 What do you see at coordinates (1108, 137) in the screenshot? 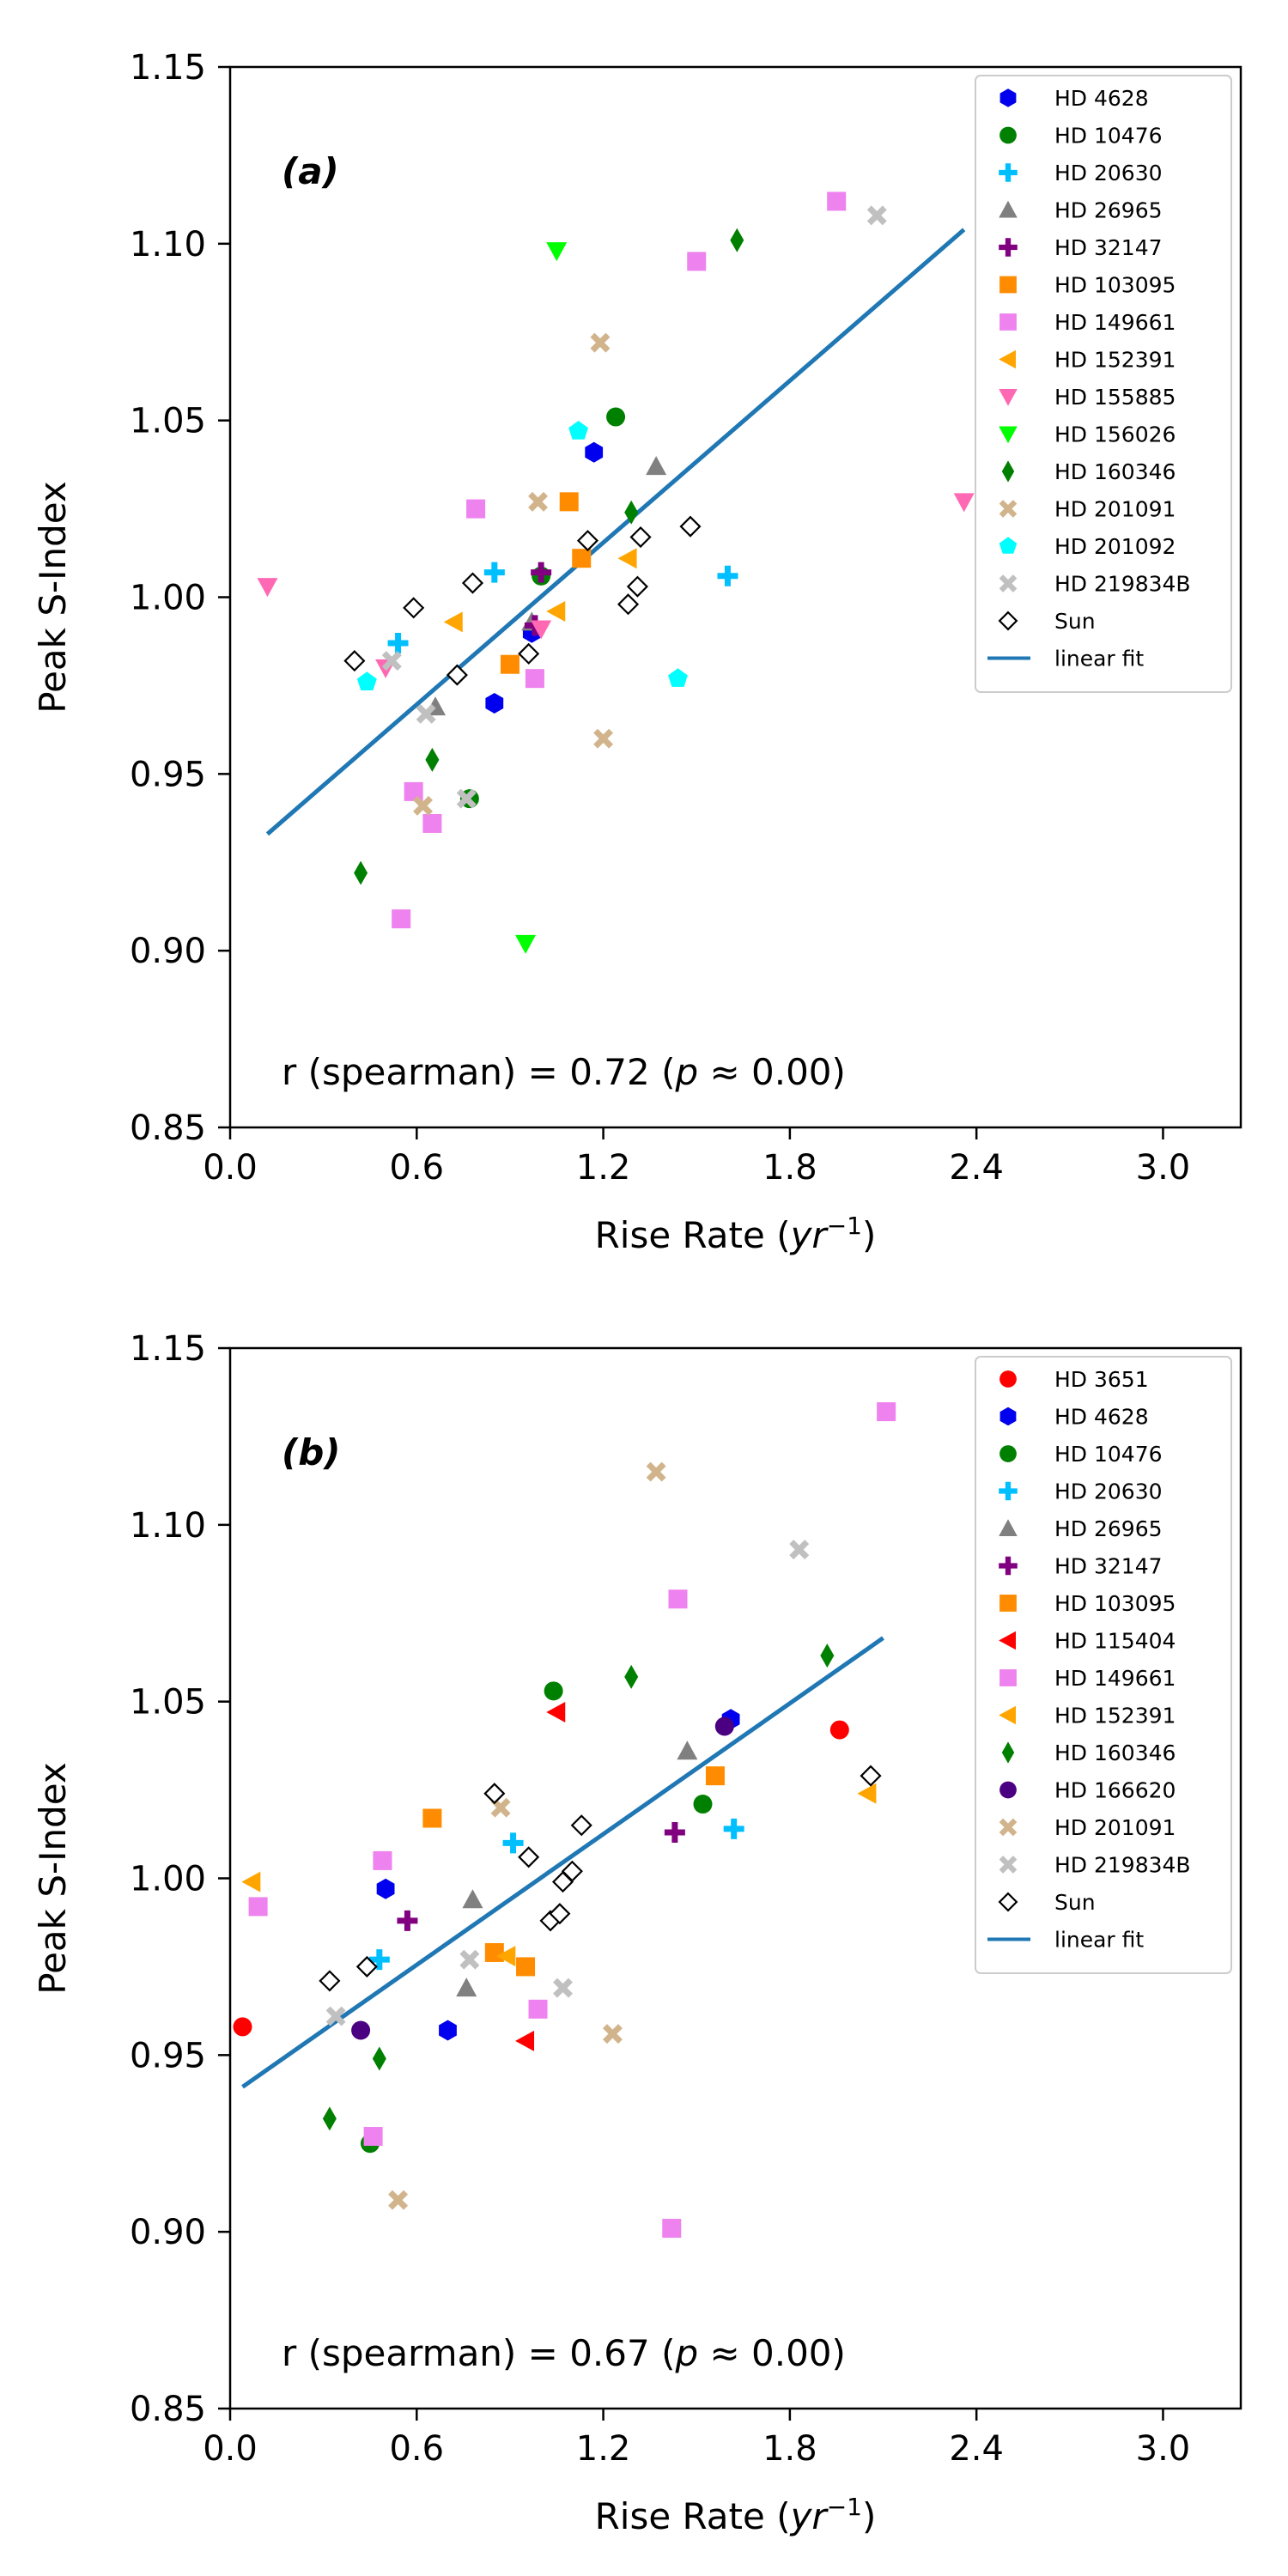
I see `legend-label: HD 10476` at bounding box center [1108, 137].